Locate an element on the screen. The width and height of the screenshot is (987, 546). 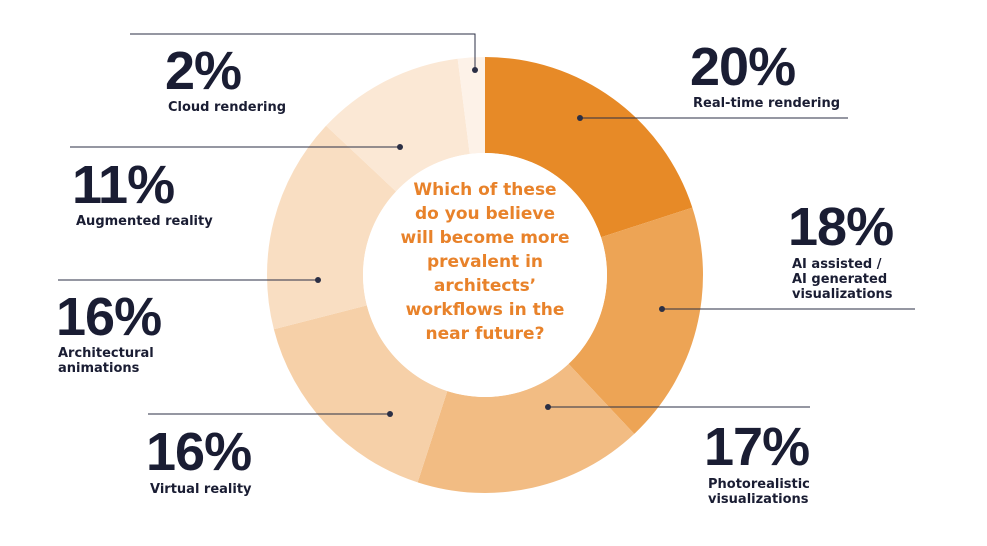
slice-label-augmented-reality: Augmented reality is located at coordinates (144, 221).